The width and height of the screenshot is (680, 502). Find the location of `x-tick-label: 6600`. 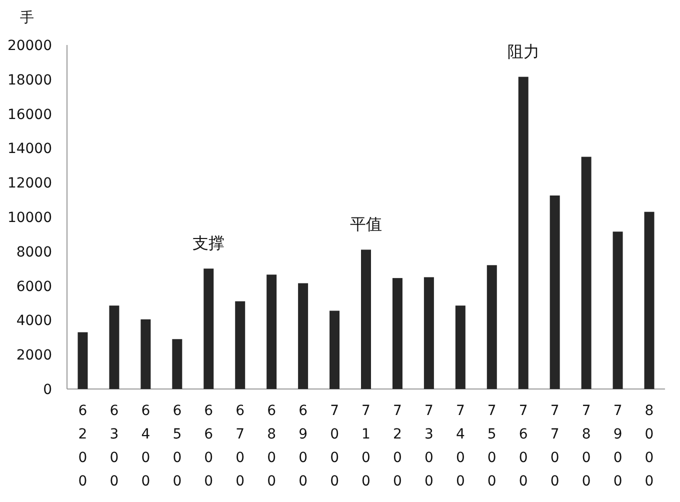

x-tick-label: 6600 is located at coordinates (209, 446).